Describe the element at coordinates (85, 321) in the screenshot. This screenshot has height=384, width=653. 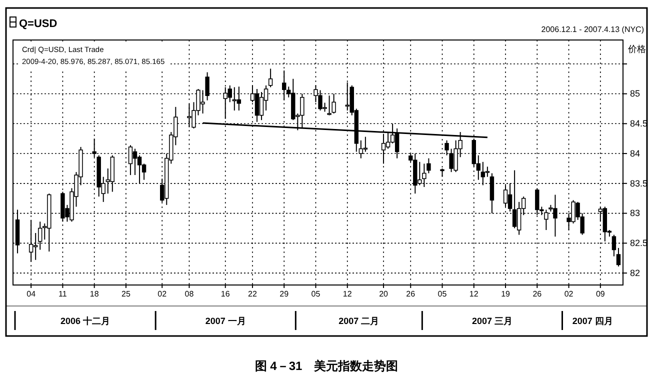
I see `text: 2006 十二月` at that location.